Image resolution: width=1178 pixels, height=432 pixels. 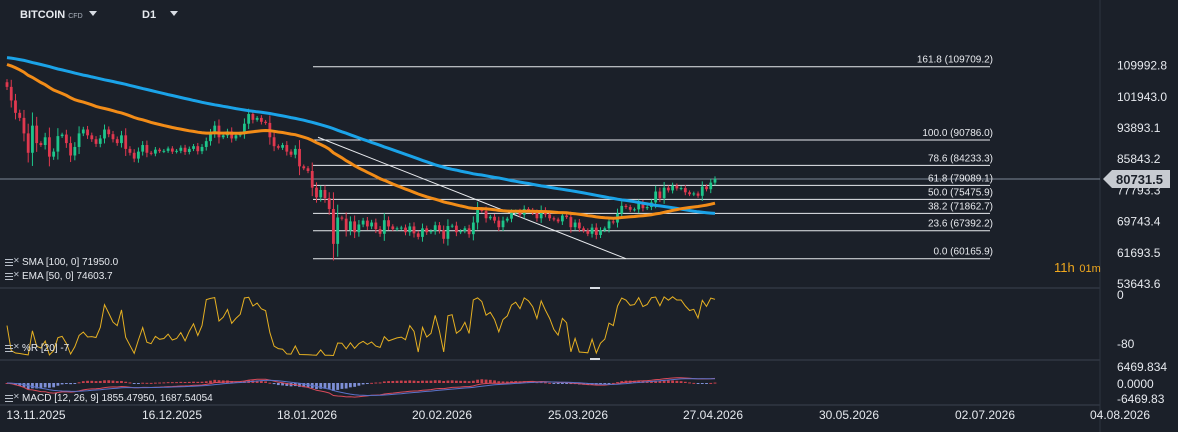 What do you see at coordinates (595, 288) in the screenshot?
I see `wr-handle-top` at bounding box center [595, 288].